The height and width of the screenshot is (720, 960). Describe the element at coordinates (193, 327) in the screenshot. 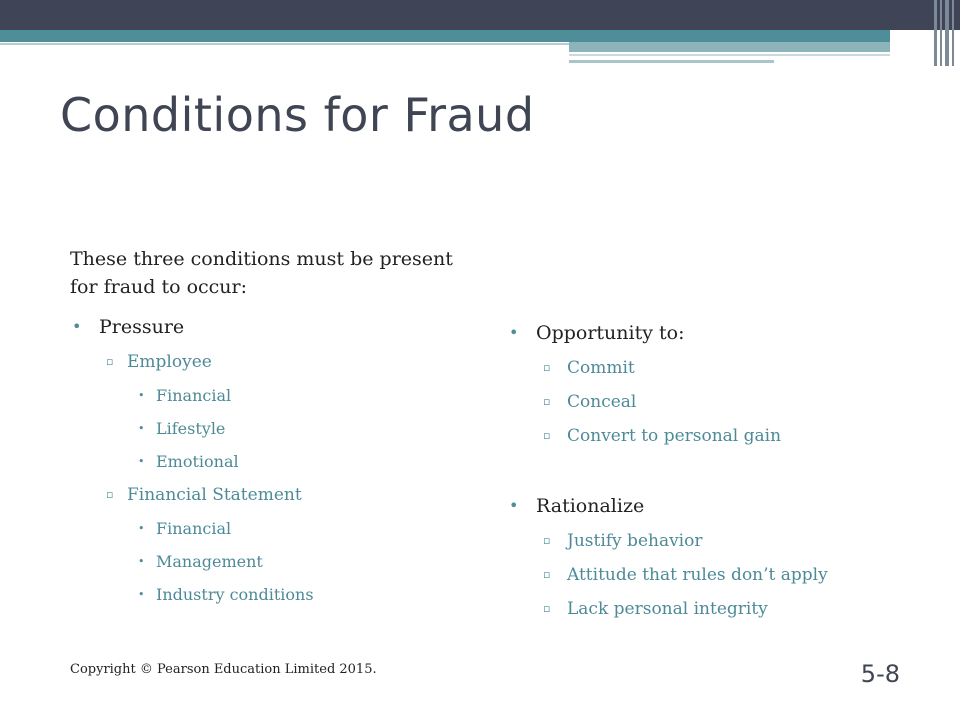

I see `bullet-pressure: • Pressure` at that location.